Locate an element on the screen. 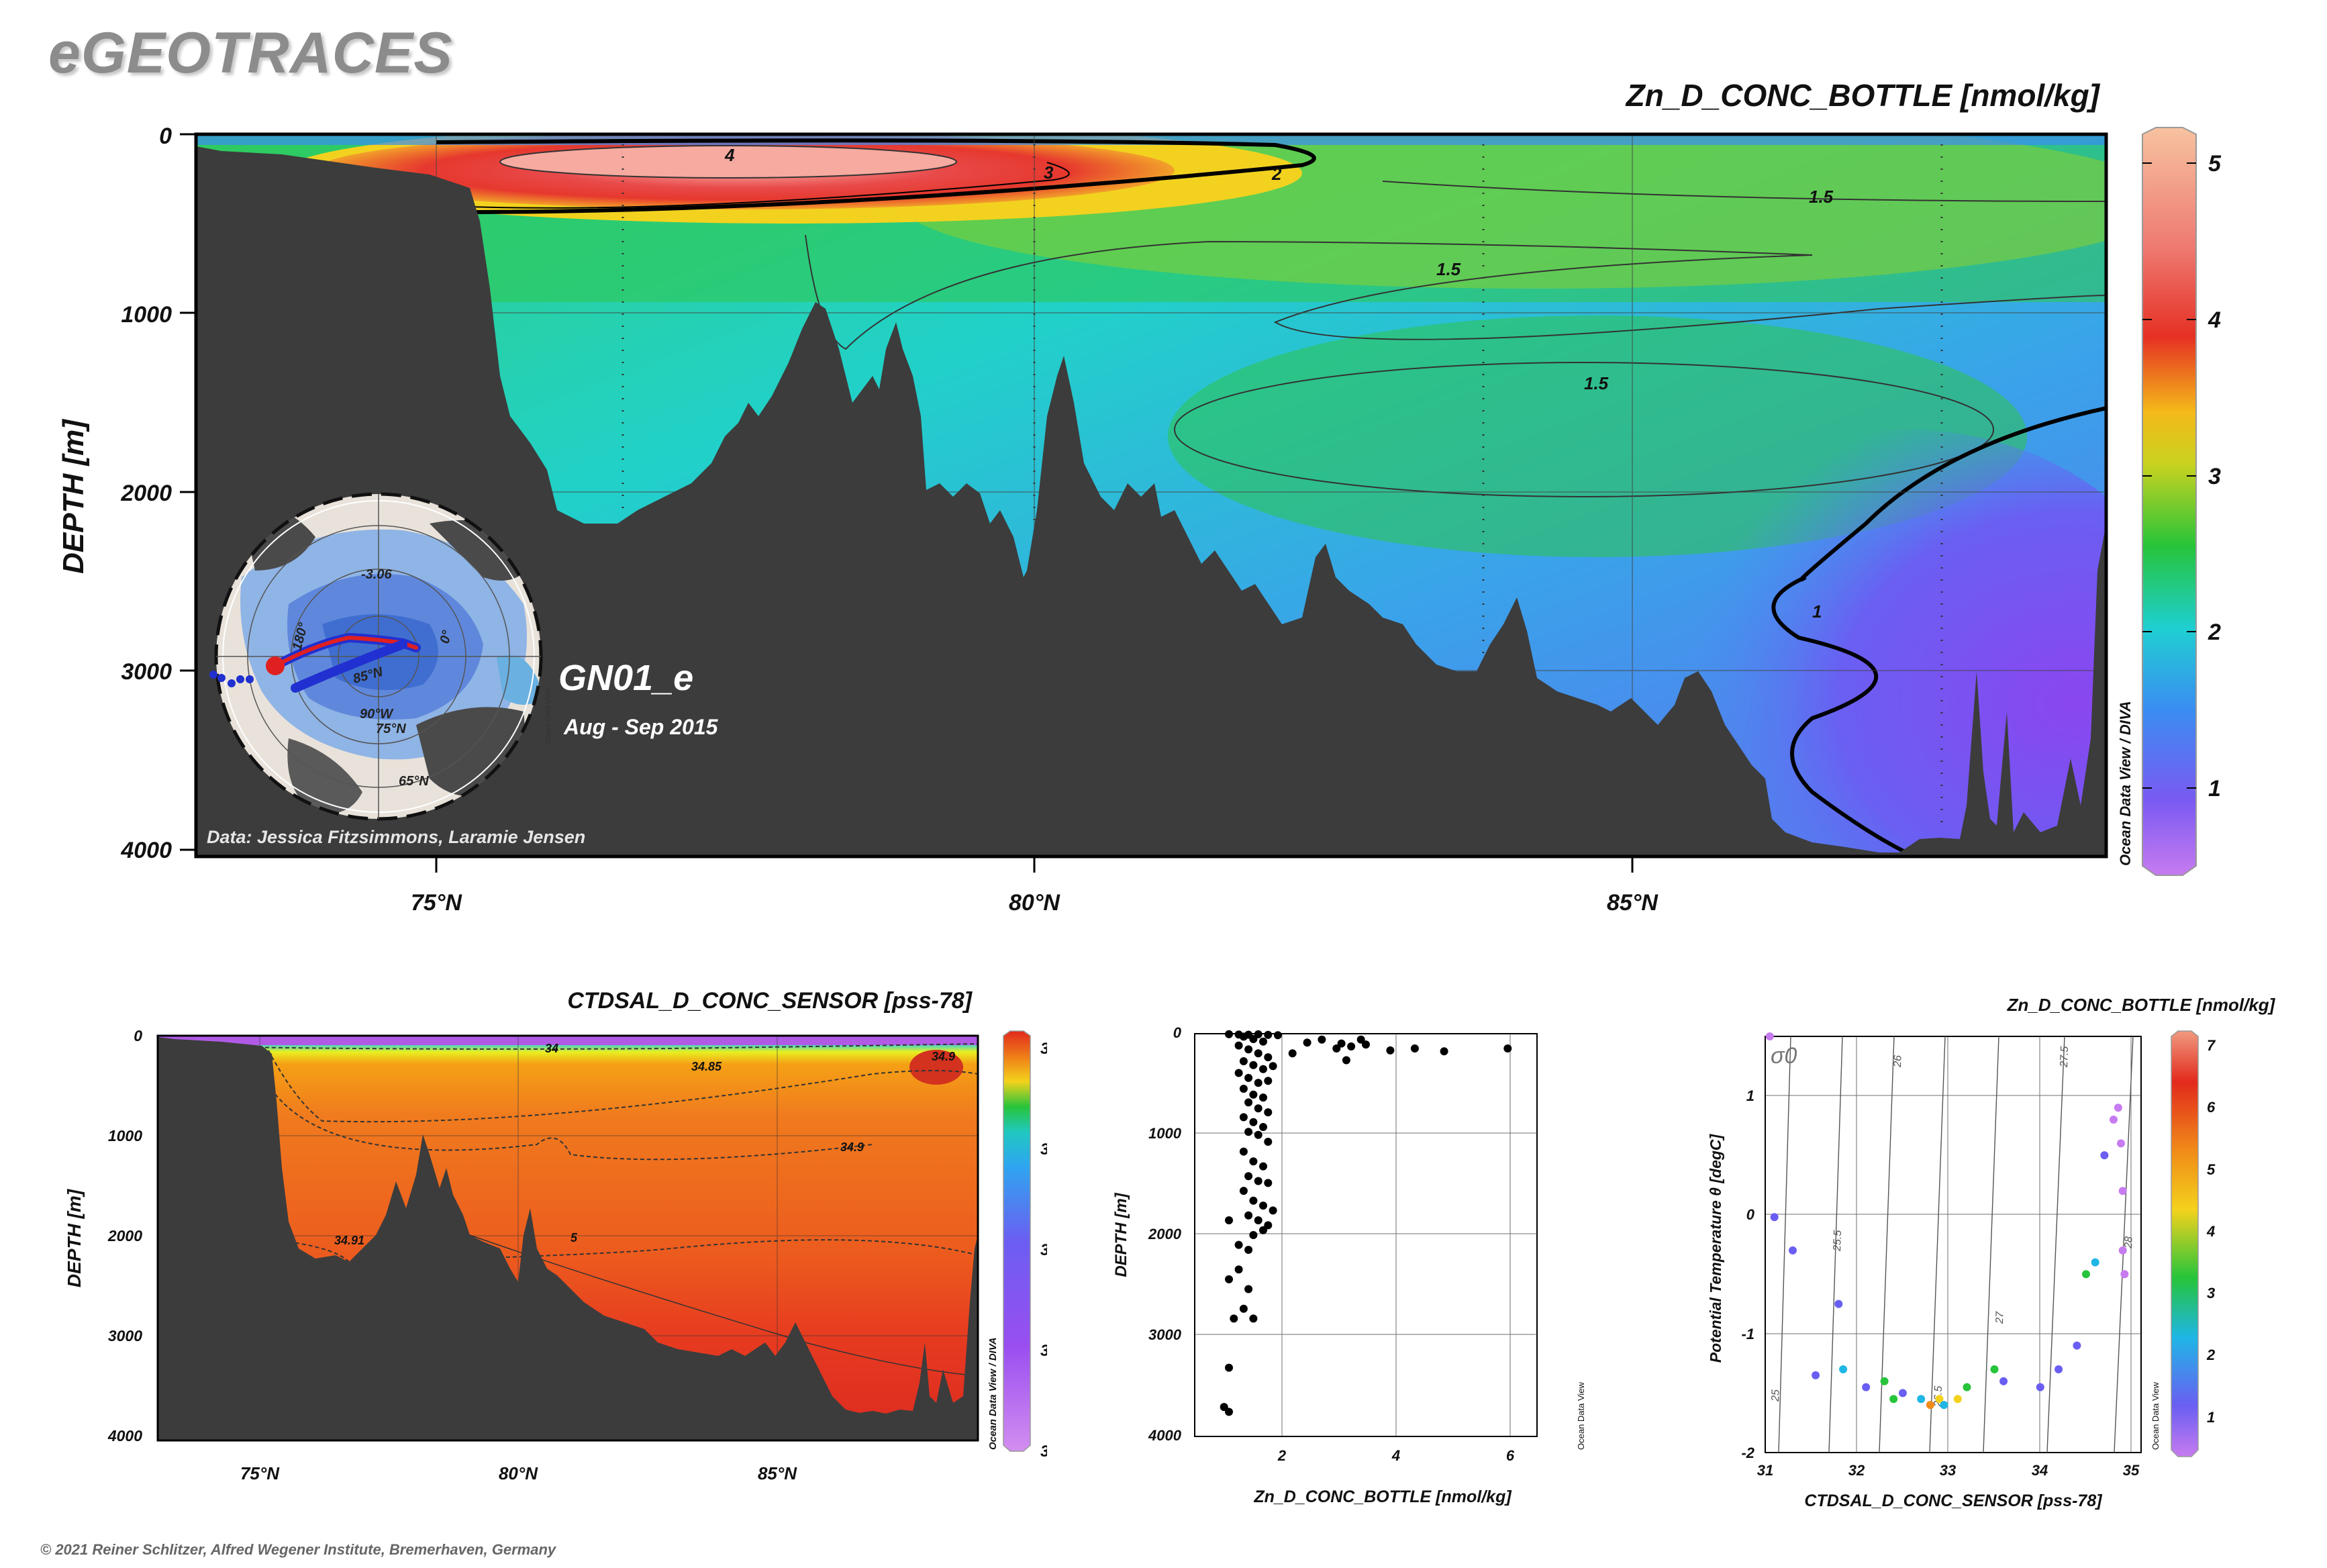 This screenshot has height=1568, width=2327. sal-watermark: Ocean Data View / DIVA is located at coordinates (993, 1394).